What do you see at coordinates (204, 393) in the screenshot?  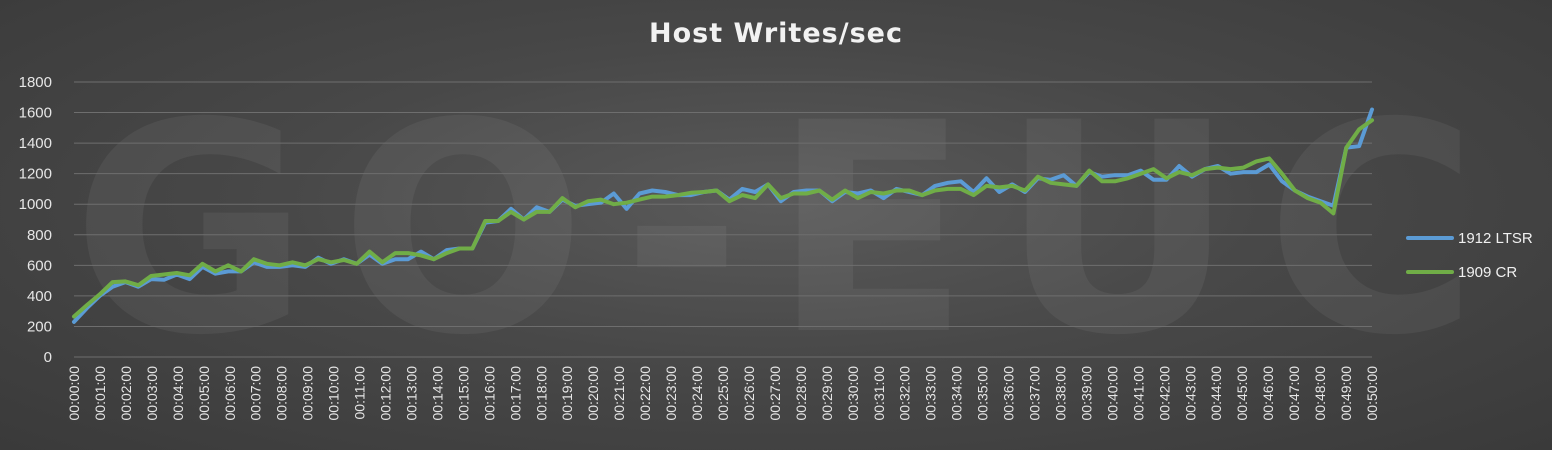 I see `x-tick-label: 00:05:00` at bounding box center [204, 393].